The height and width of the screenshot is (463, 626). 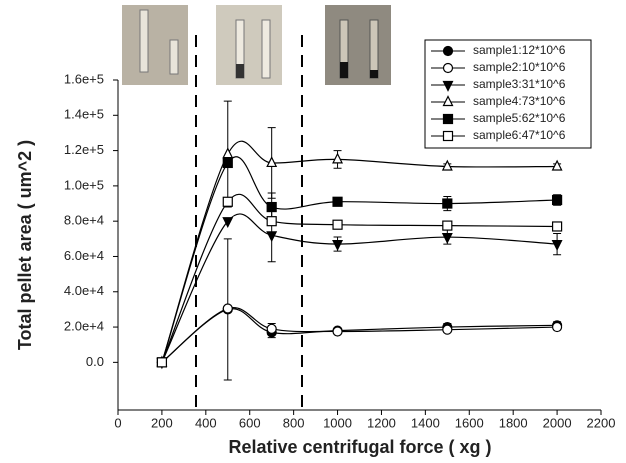 What do you see at coordinates (95, 361) in the screenshot?
I see `y-tick-label: 0.0` at bounding box center [95, 361].